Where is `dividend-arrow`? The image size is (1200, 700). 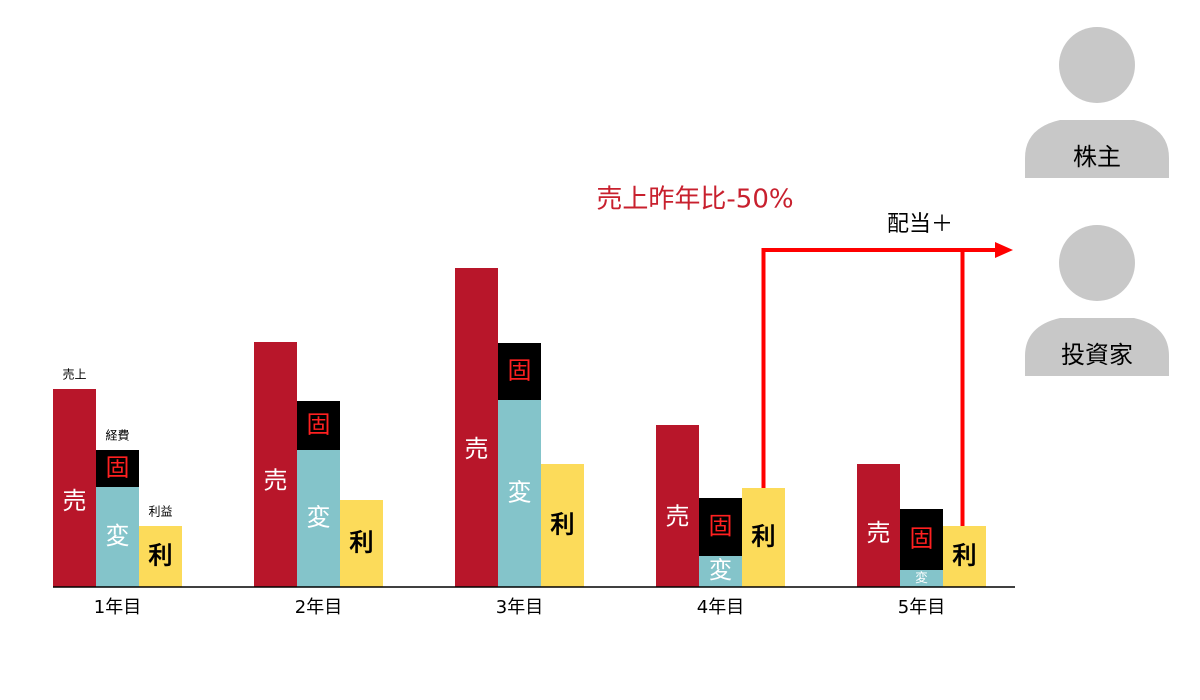 dividend-arrow is located at coordinates (879, 368).